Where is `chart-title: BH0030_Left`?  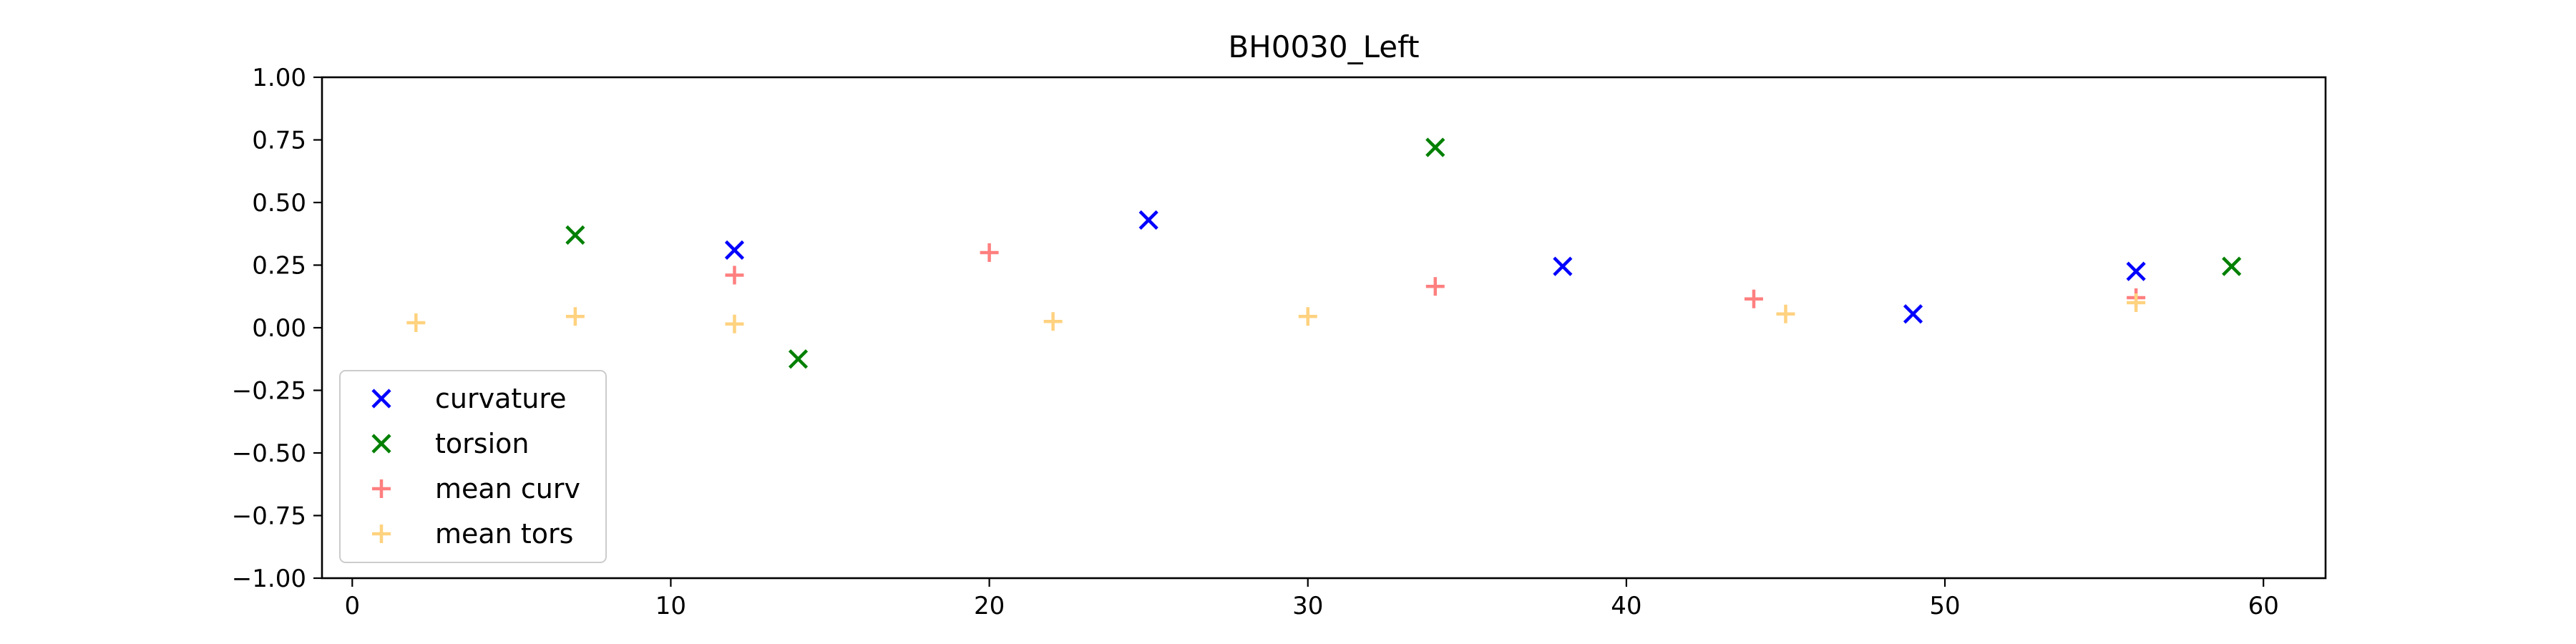
chart-title: BH0030_Left is located at coordinates (1323, 46).